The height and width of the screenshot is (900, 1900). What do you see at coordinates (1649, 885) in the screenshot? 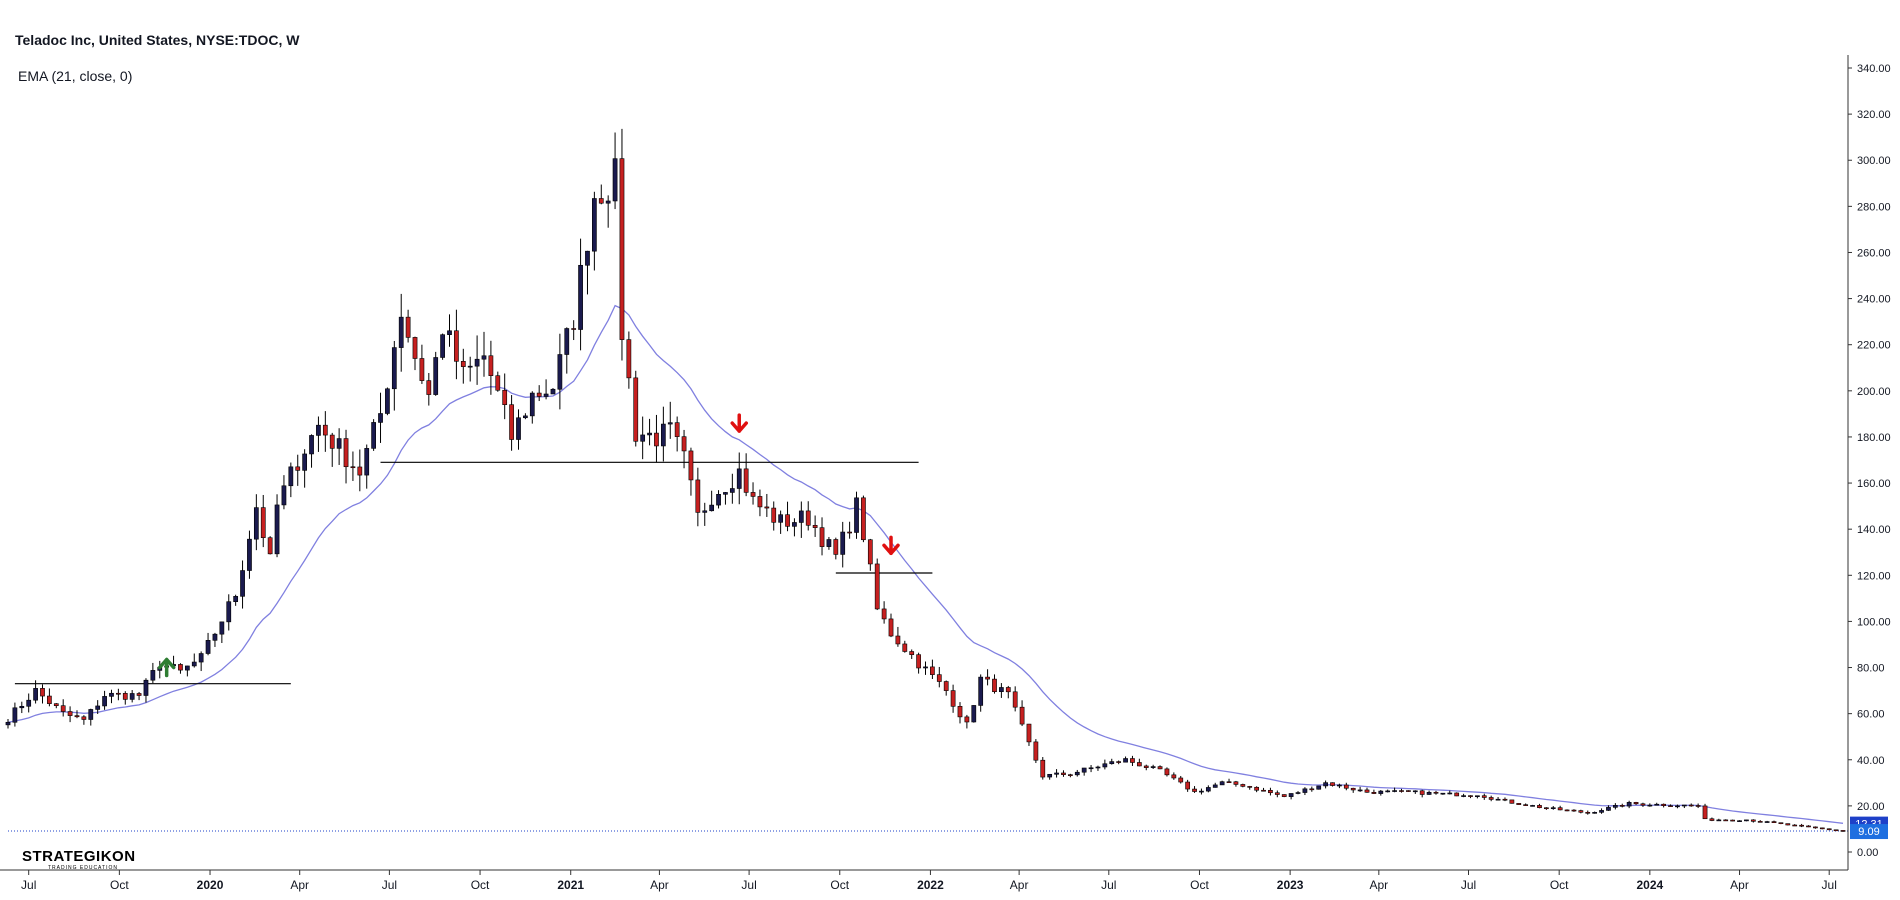
I see `x-tick-label: 2024` at bounding box center [1649, 885].